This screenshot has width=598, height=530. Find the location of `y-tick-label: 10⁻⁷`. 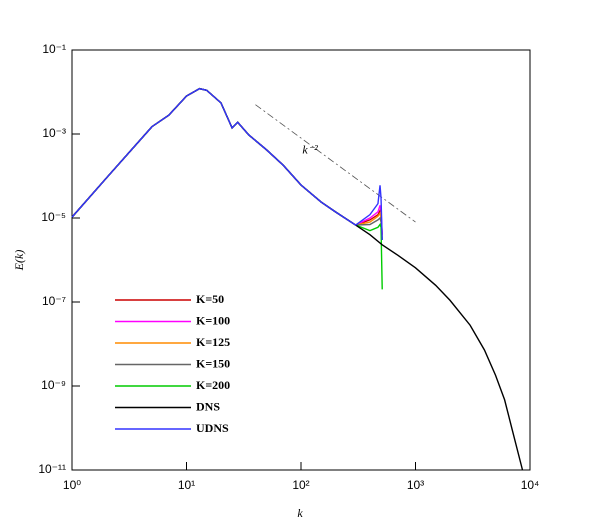

y-tick-label: 10⁻⁷ is located at coordinates (54, 301).